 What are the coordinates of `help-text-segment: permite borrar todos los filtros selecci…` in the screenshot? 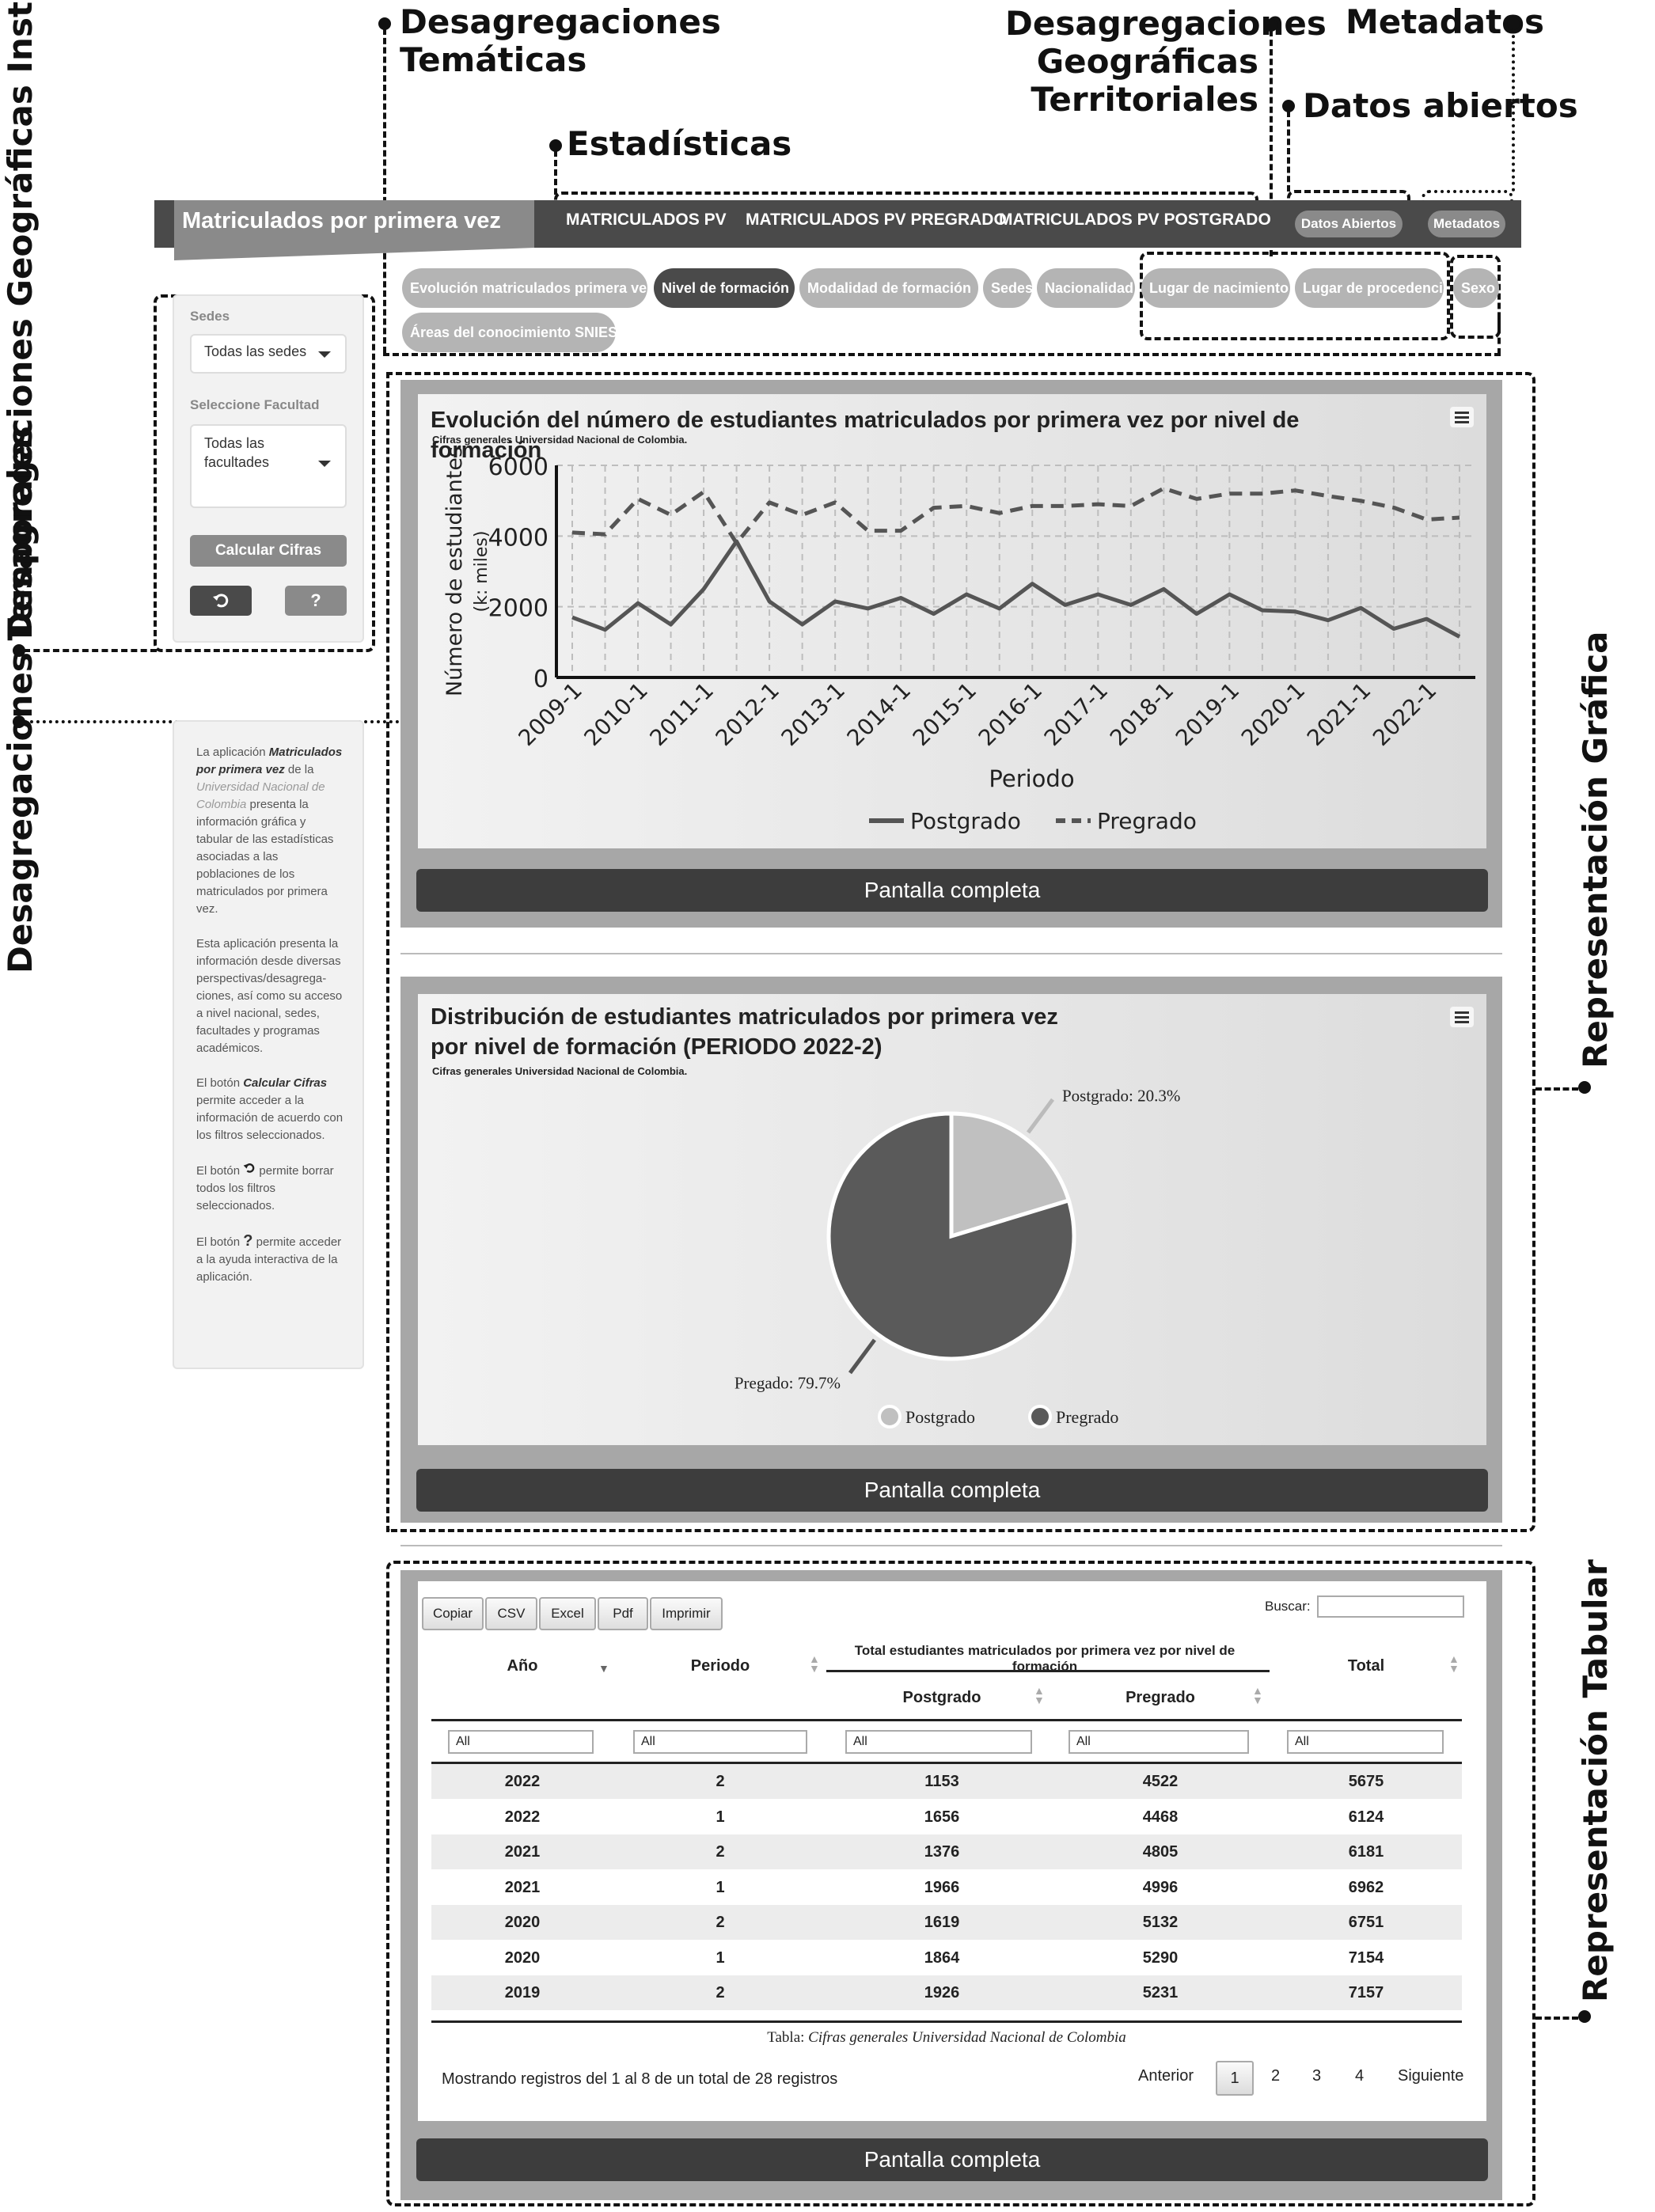 It's located at (265, 1188).